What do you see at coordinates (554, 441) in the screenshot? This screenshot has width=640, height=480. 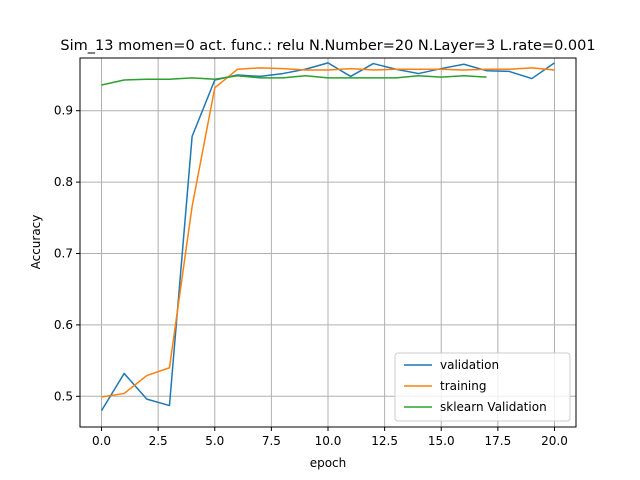 I see `x-tick-label: 20.0` at bounding box center [554, 441].